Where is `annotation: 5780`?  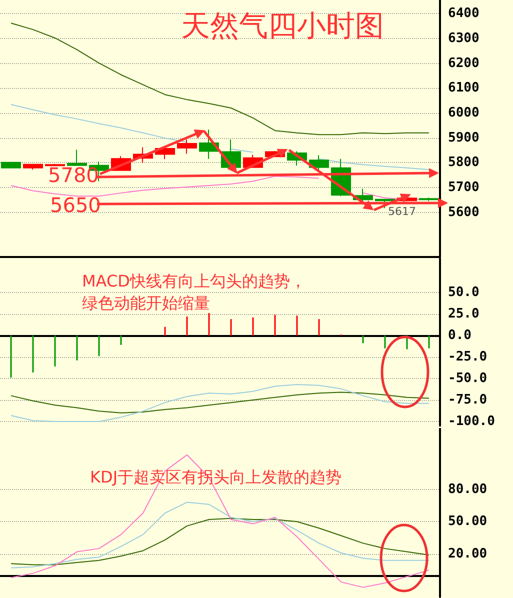 annotation: 5780 is located at coordinates (73, 175).